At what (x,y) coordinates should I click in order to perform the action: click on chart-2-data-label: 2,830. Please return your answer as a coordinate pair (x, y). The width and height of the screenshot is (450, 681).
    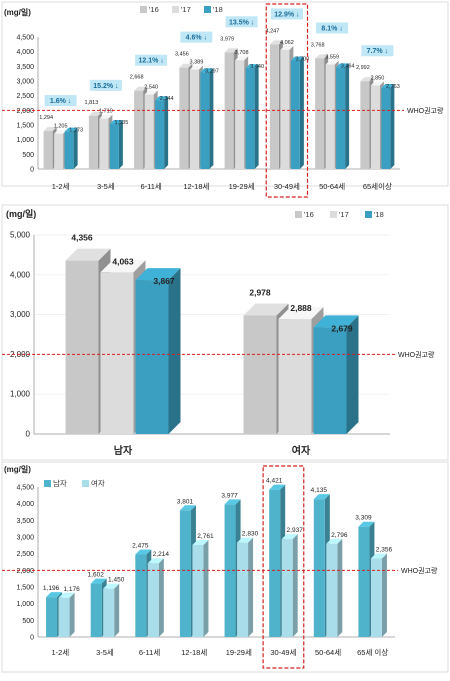
    Looking at the image, I should click on (250, 534).